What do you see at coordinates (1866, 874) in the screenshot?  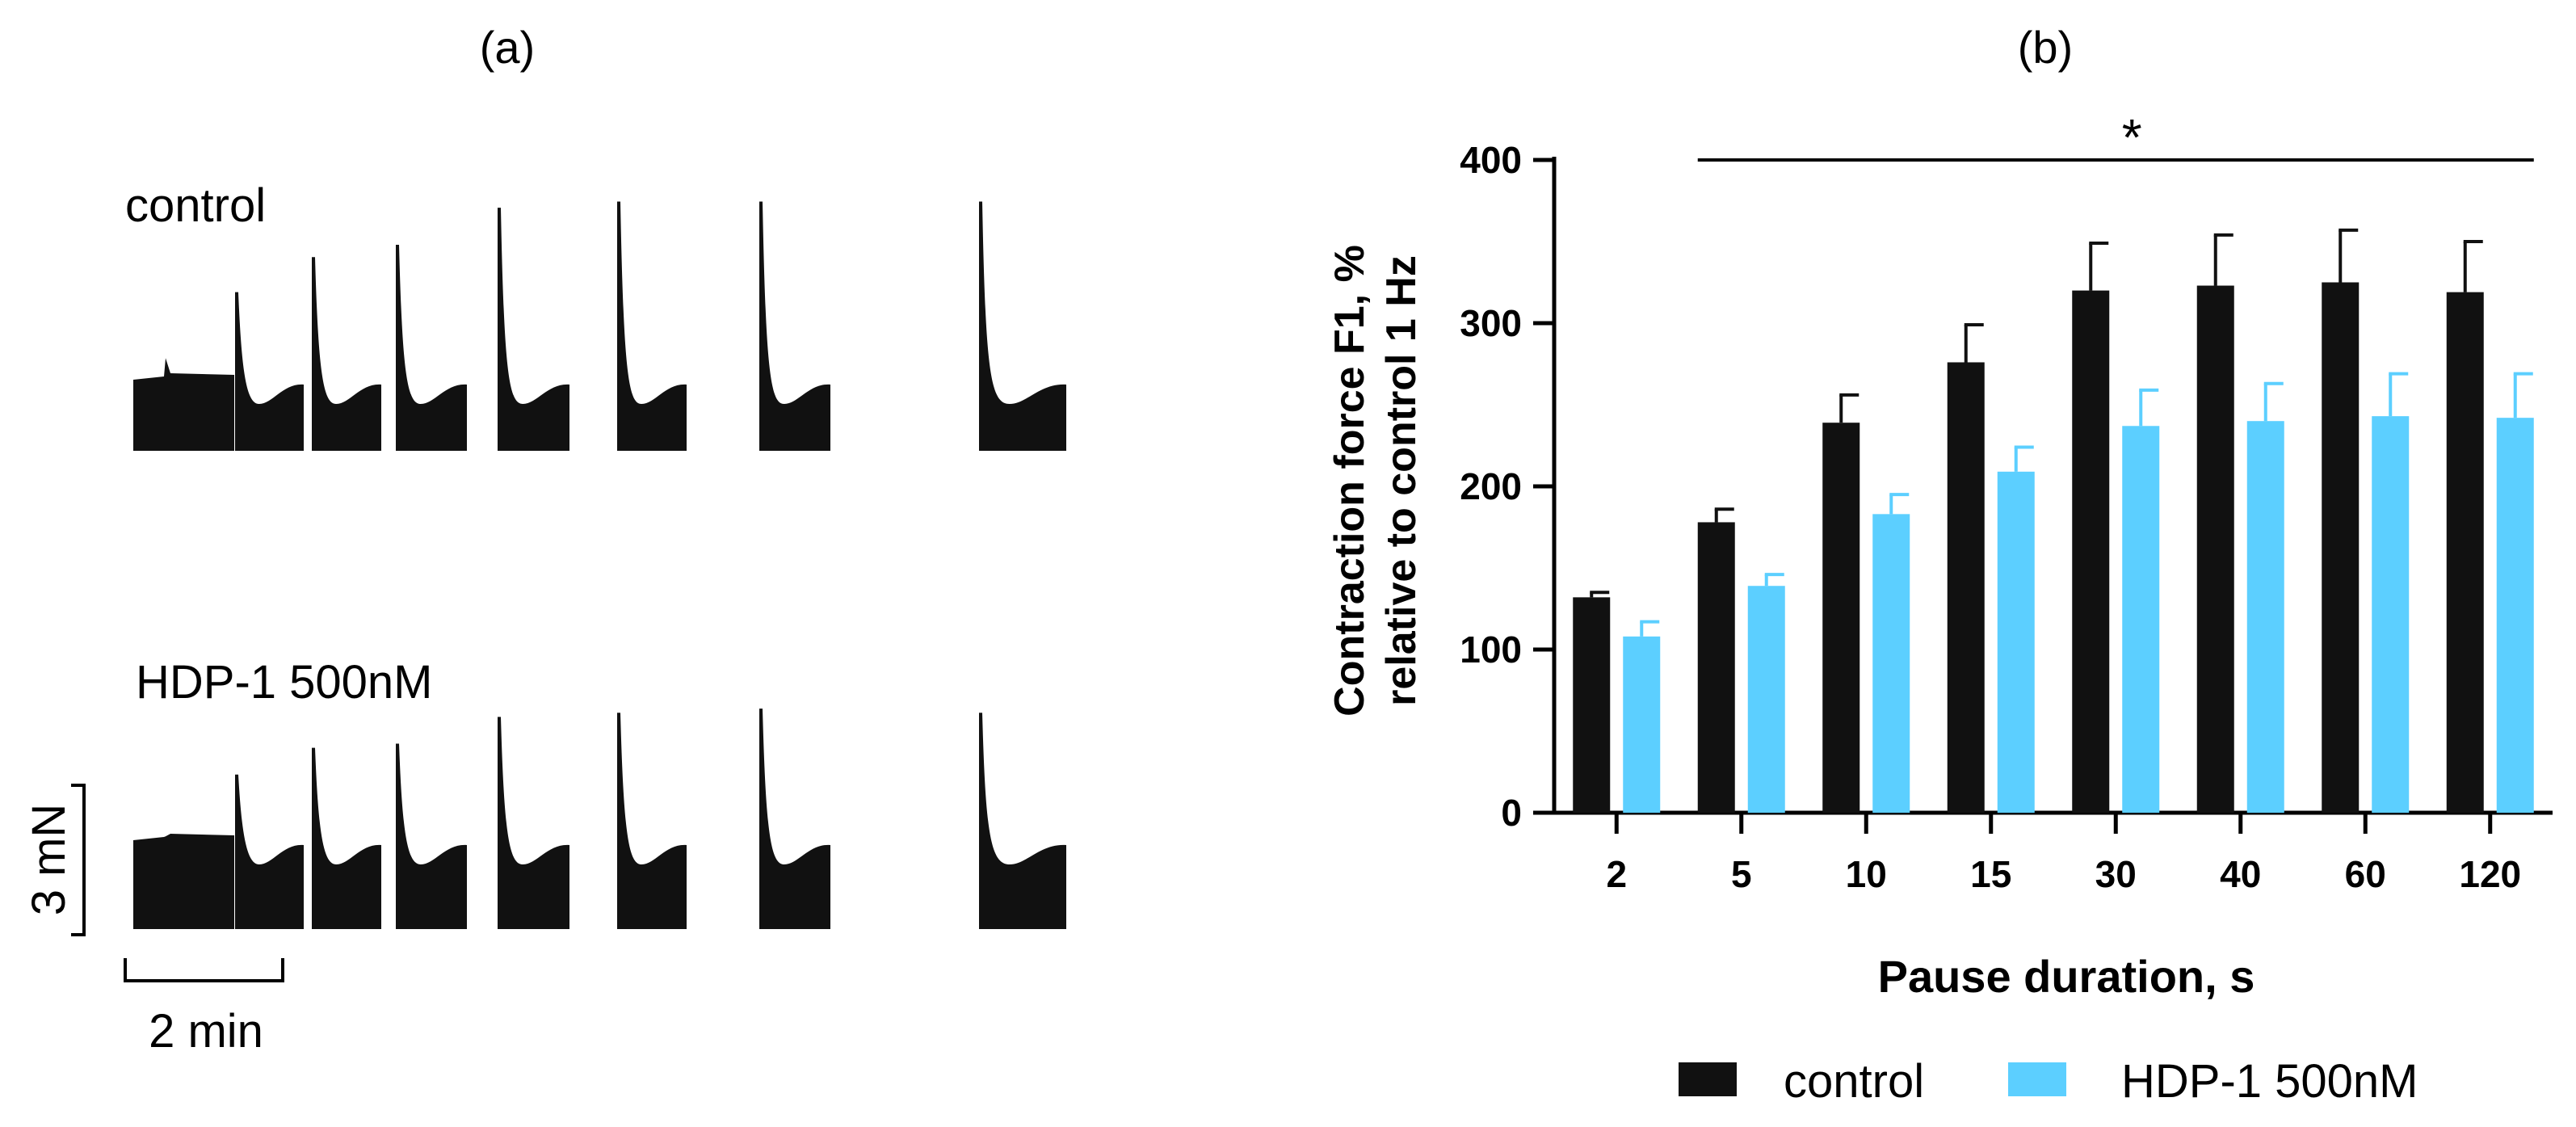 I see `x-tick-label: 10` at bounding box center [1866, 874].